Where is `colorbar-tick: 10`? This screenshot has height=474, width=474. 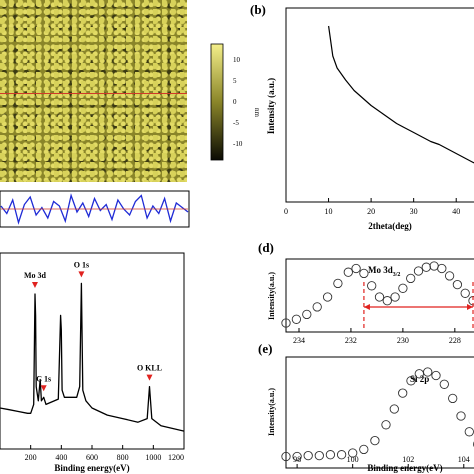
colorbar-tick: 10 is located at coordinates (237, 60).